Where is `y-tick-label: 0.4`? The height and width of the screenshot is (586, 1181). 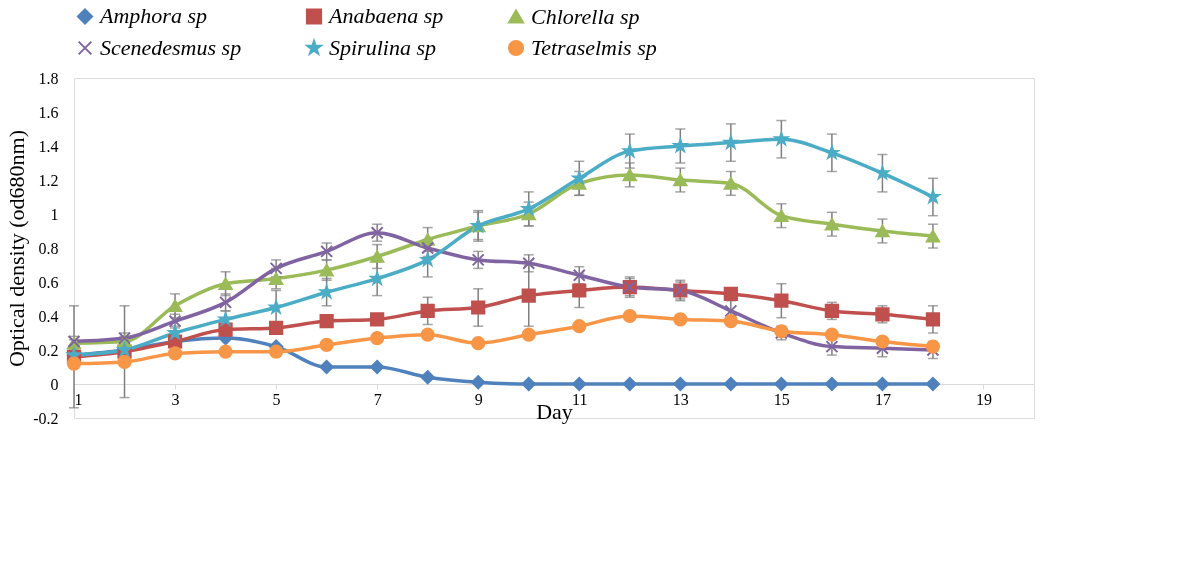
y-tick-label: 0.4 is located at coordinates (48, 316).